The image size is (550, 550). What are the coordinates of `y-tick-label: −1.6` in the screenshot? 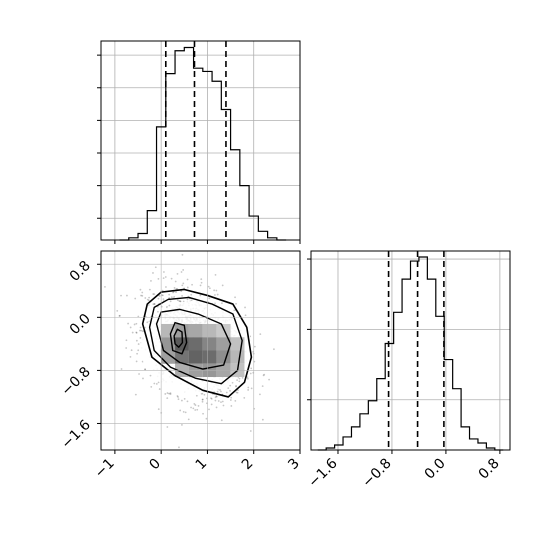 It's located at (75, 434).